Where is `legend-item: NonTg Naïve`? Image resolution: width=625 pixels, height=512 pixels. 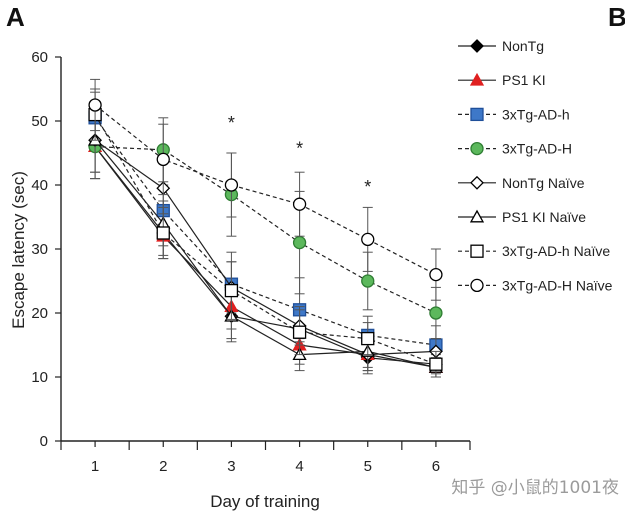 legend-item: NonTg Naïve is located at coordinates (521, 183).